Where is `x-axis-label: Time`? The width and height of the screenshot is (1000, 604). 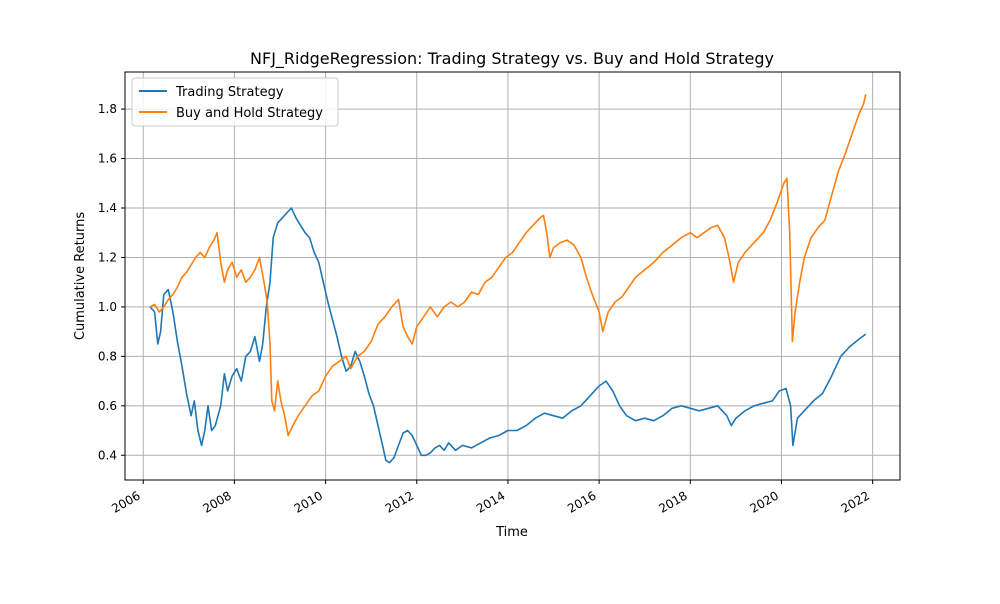
x-axis-label: Time is located at coordinates (511, 532).